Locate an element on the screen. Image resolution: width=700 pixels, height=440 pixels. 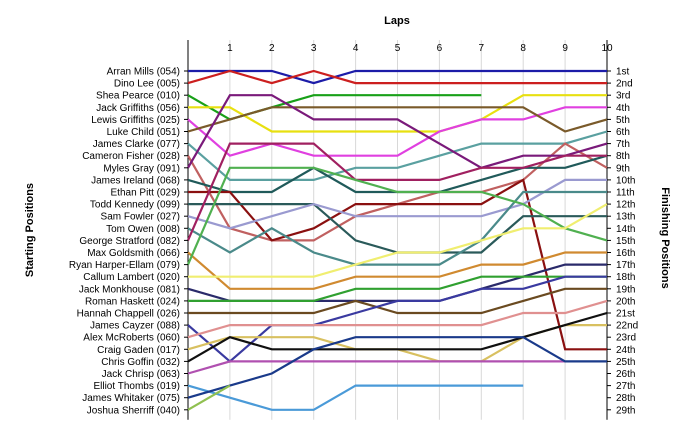
finish-label: 7th is located at coordinates (623, 144).